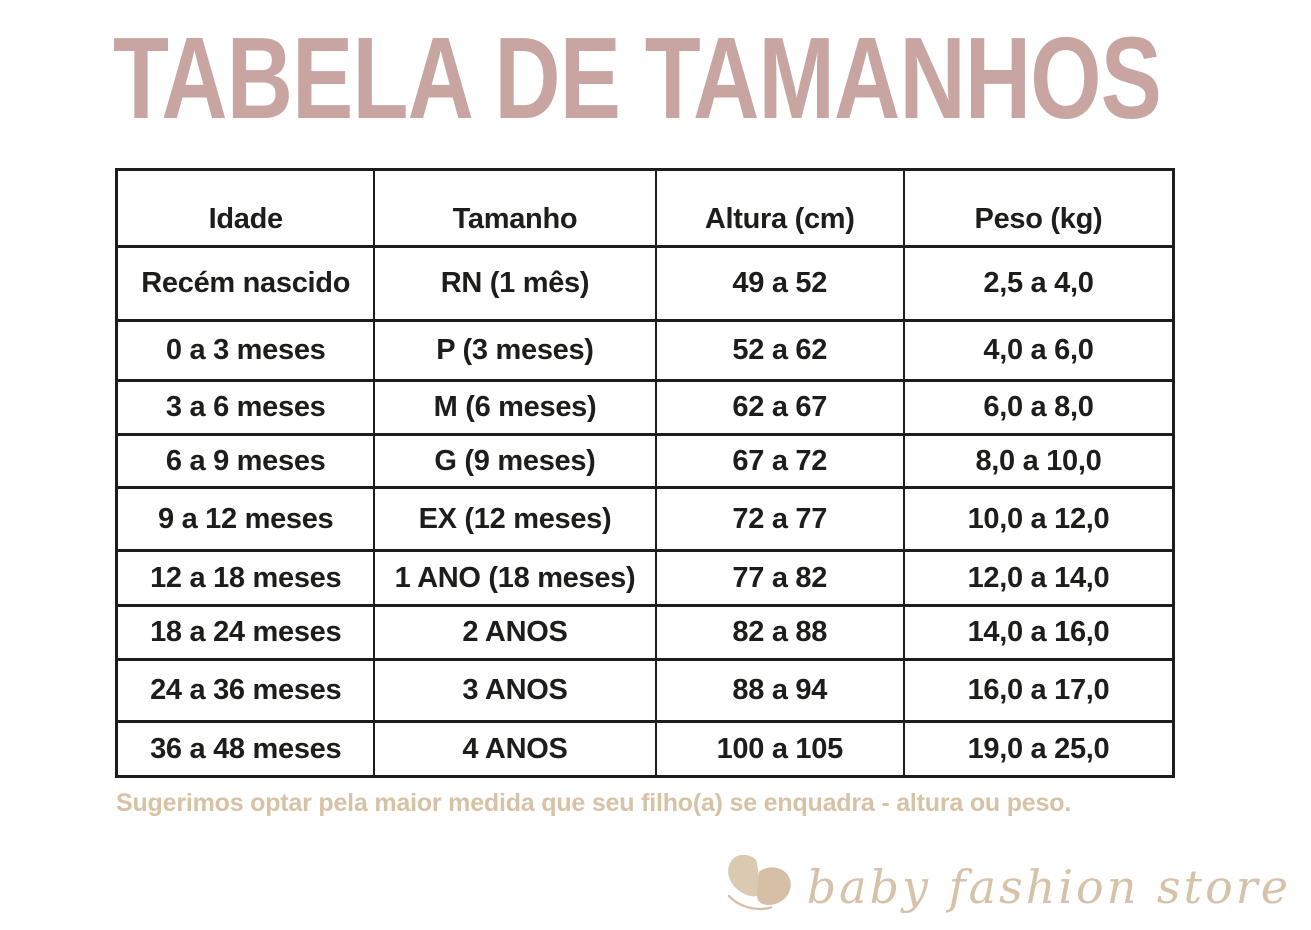 This screenshot has width=1311, height=930. What do you see at coordinates (779, 690) in the screenshot?
I see `cell-altura: 88 a 94` at bounding box center [779, 690].